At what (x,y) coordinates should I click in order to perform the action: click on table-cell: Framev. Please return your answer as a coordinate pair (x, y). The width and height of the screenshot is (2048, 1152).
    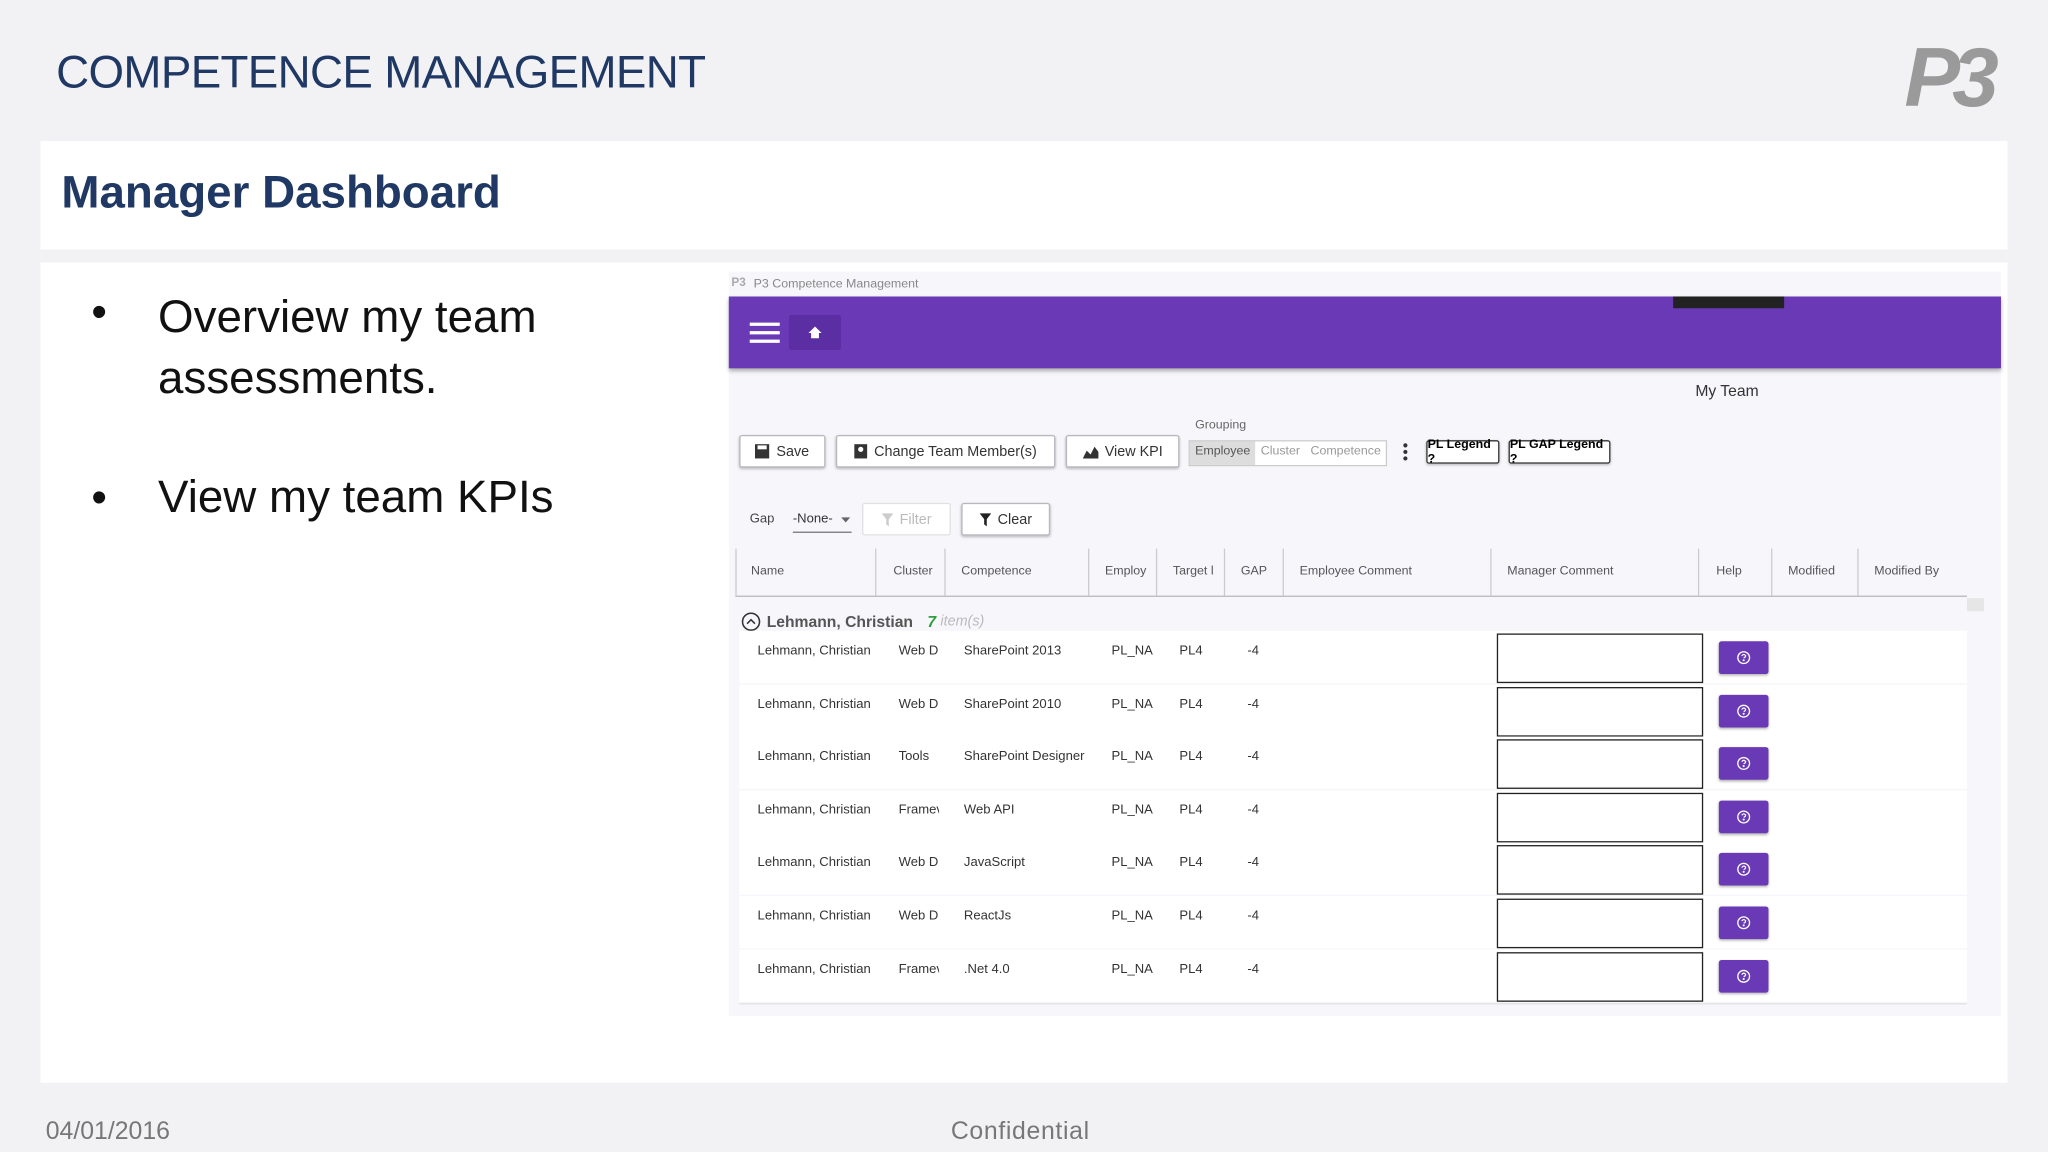
    Looking at the image, I should click on (919, 969).